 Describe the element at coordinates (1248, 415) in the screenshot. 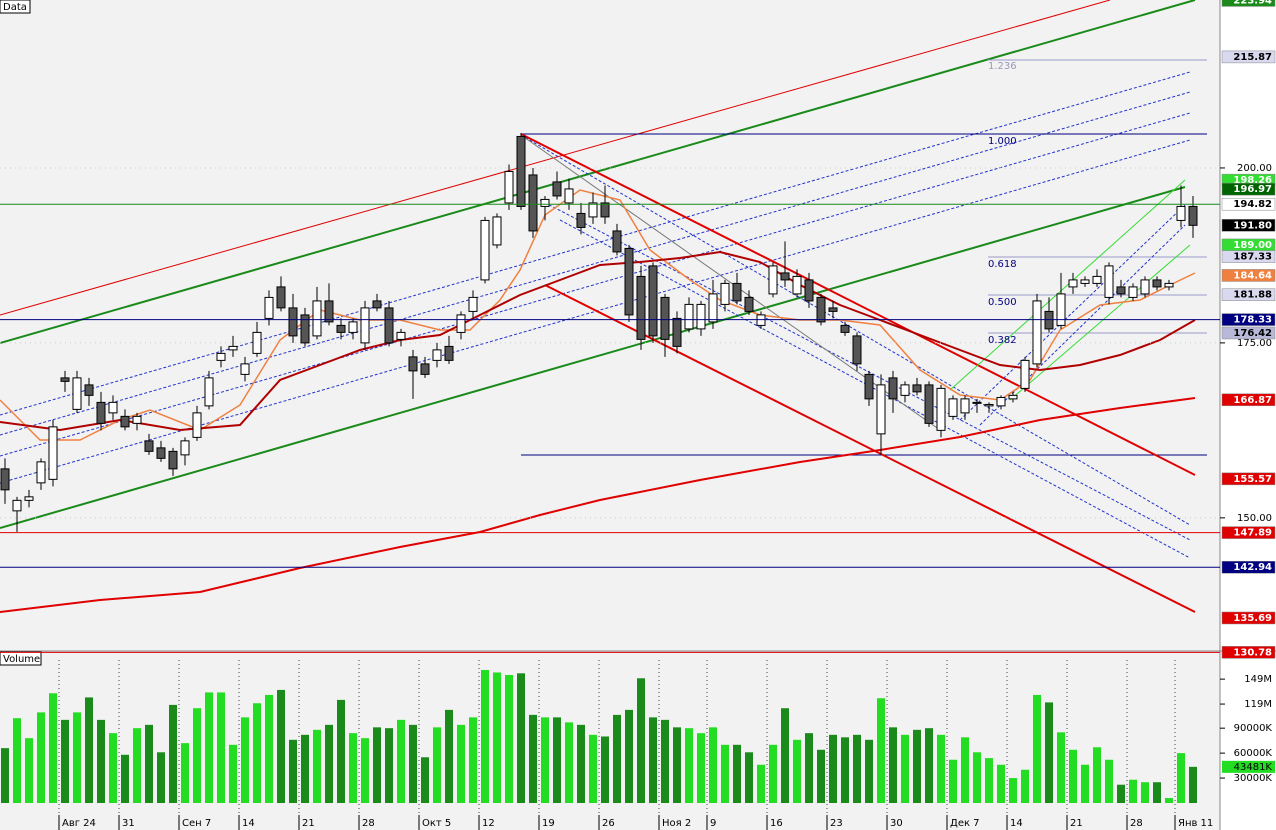

I see `axis-area` at that location.